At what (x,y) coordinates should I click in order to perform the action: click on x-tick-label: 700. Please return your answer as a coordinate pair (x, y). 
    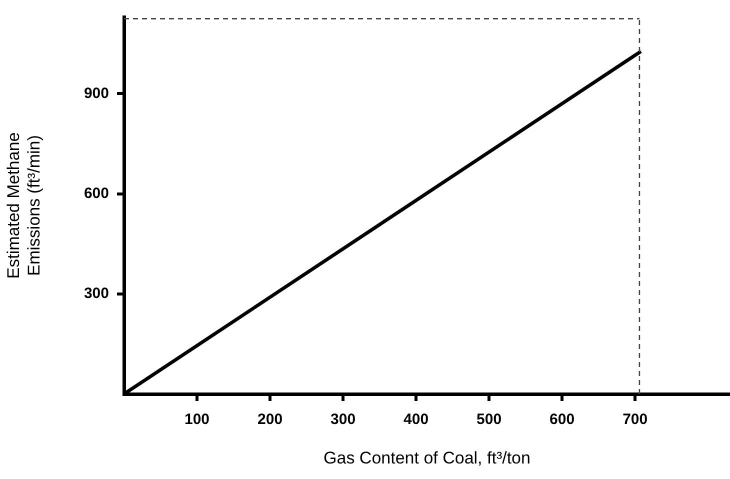
    Looking at the image, I should click on (635, 419).